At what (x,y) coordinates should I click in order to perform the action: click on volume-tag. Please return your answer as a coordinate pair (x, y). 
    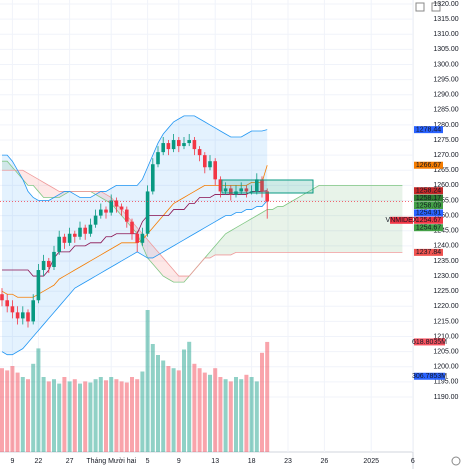
    Looking at the image, I should click on (429, 342).